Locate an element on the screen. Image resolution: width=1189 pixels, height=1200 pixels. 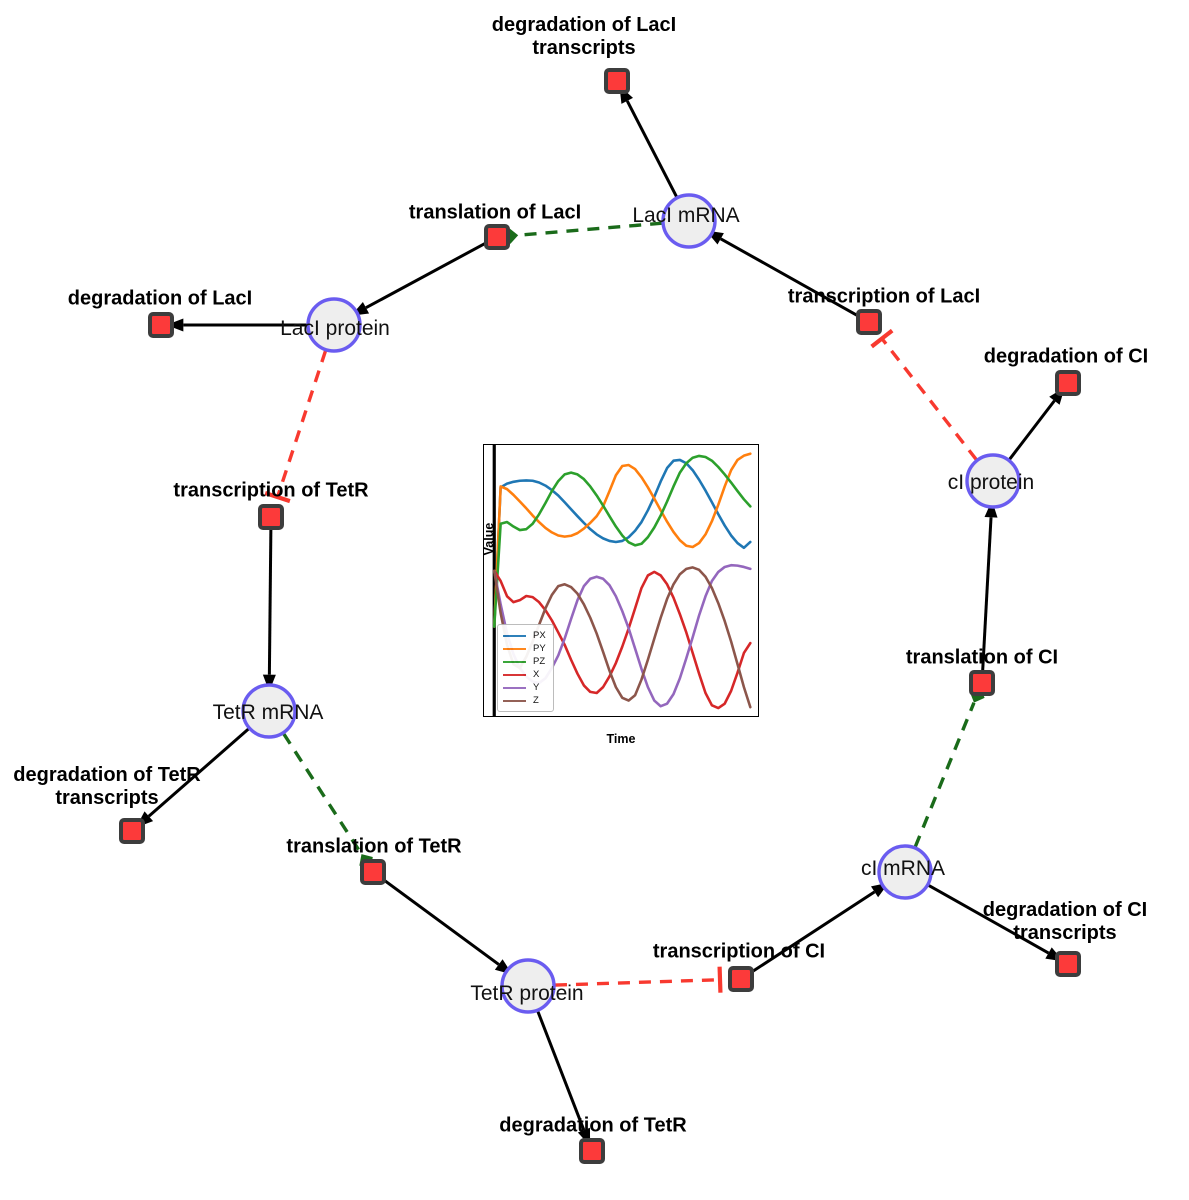
reaction-label-deg_laci: degradation of LacI is located at coordinates (160, 298).